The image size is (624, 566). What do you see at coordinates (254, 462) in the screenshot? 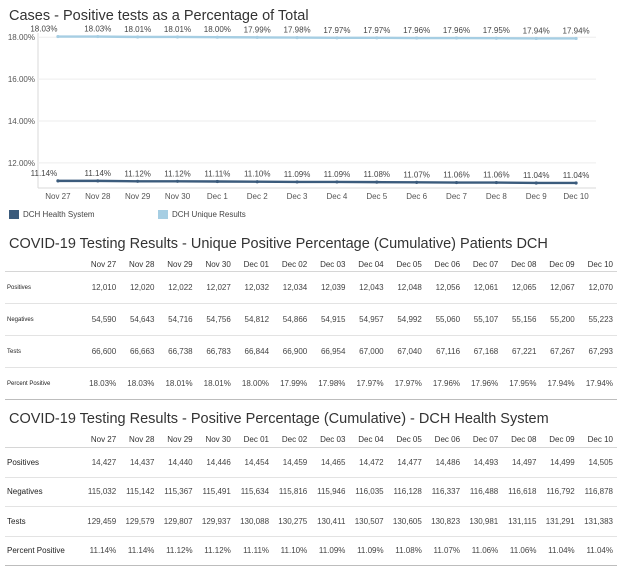
I see `table-cell: 14,454` at bounding box center [254, 462].